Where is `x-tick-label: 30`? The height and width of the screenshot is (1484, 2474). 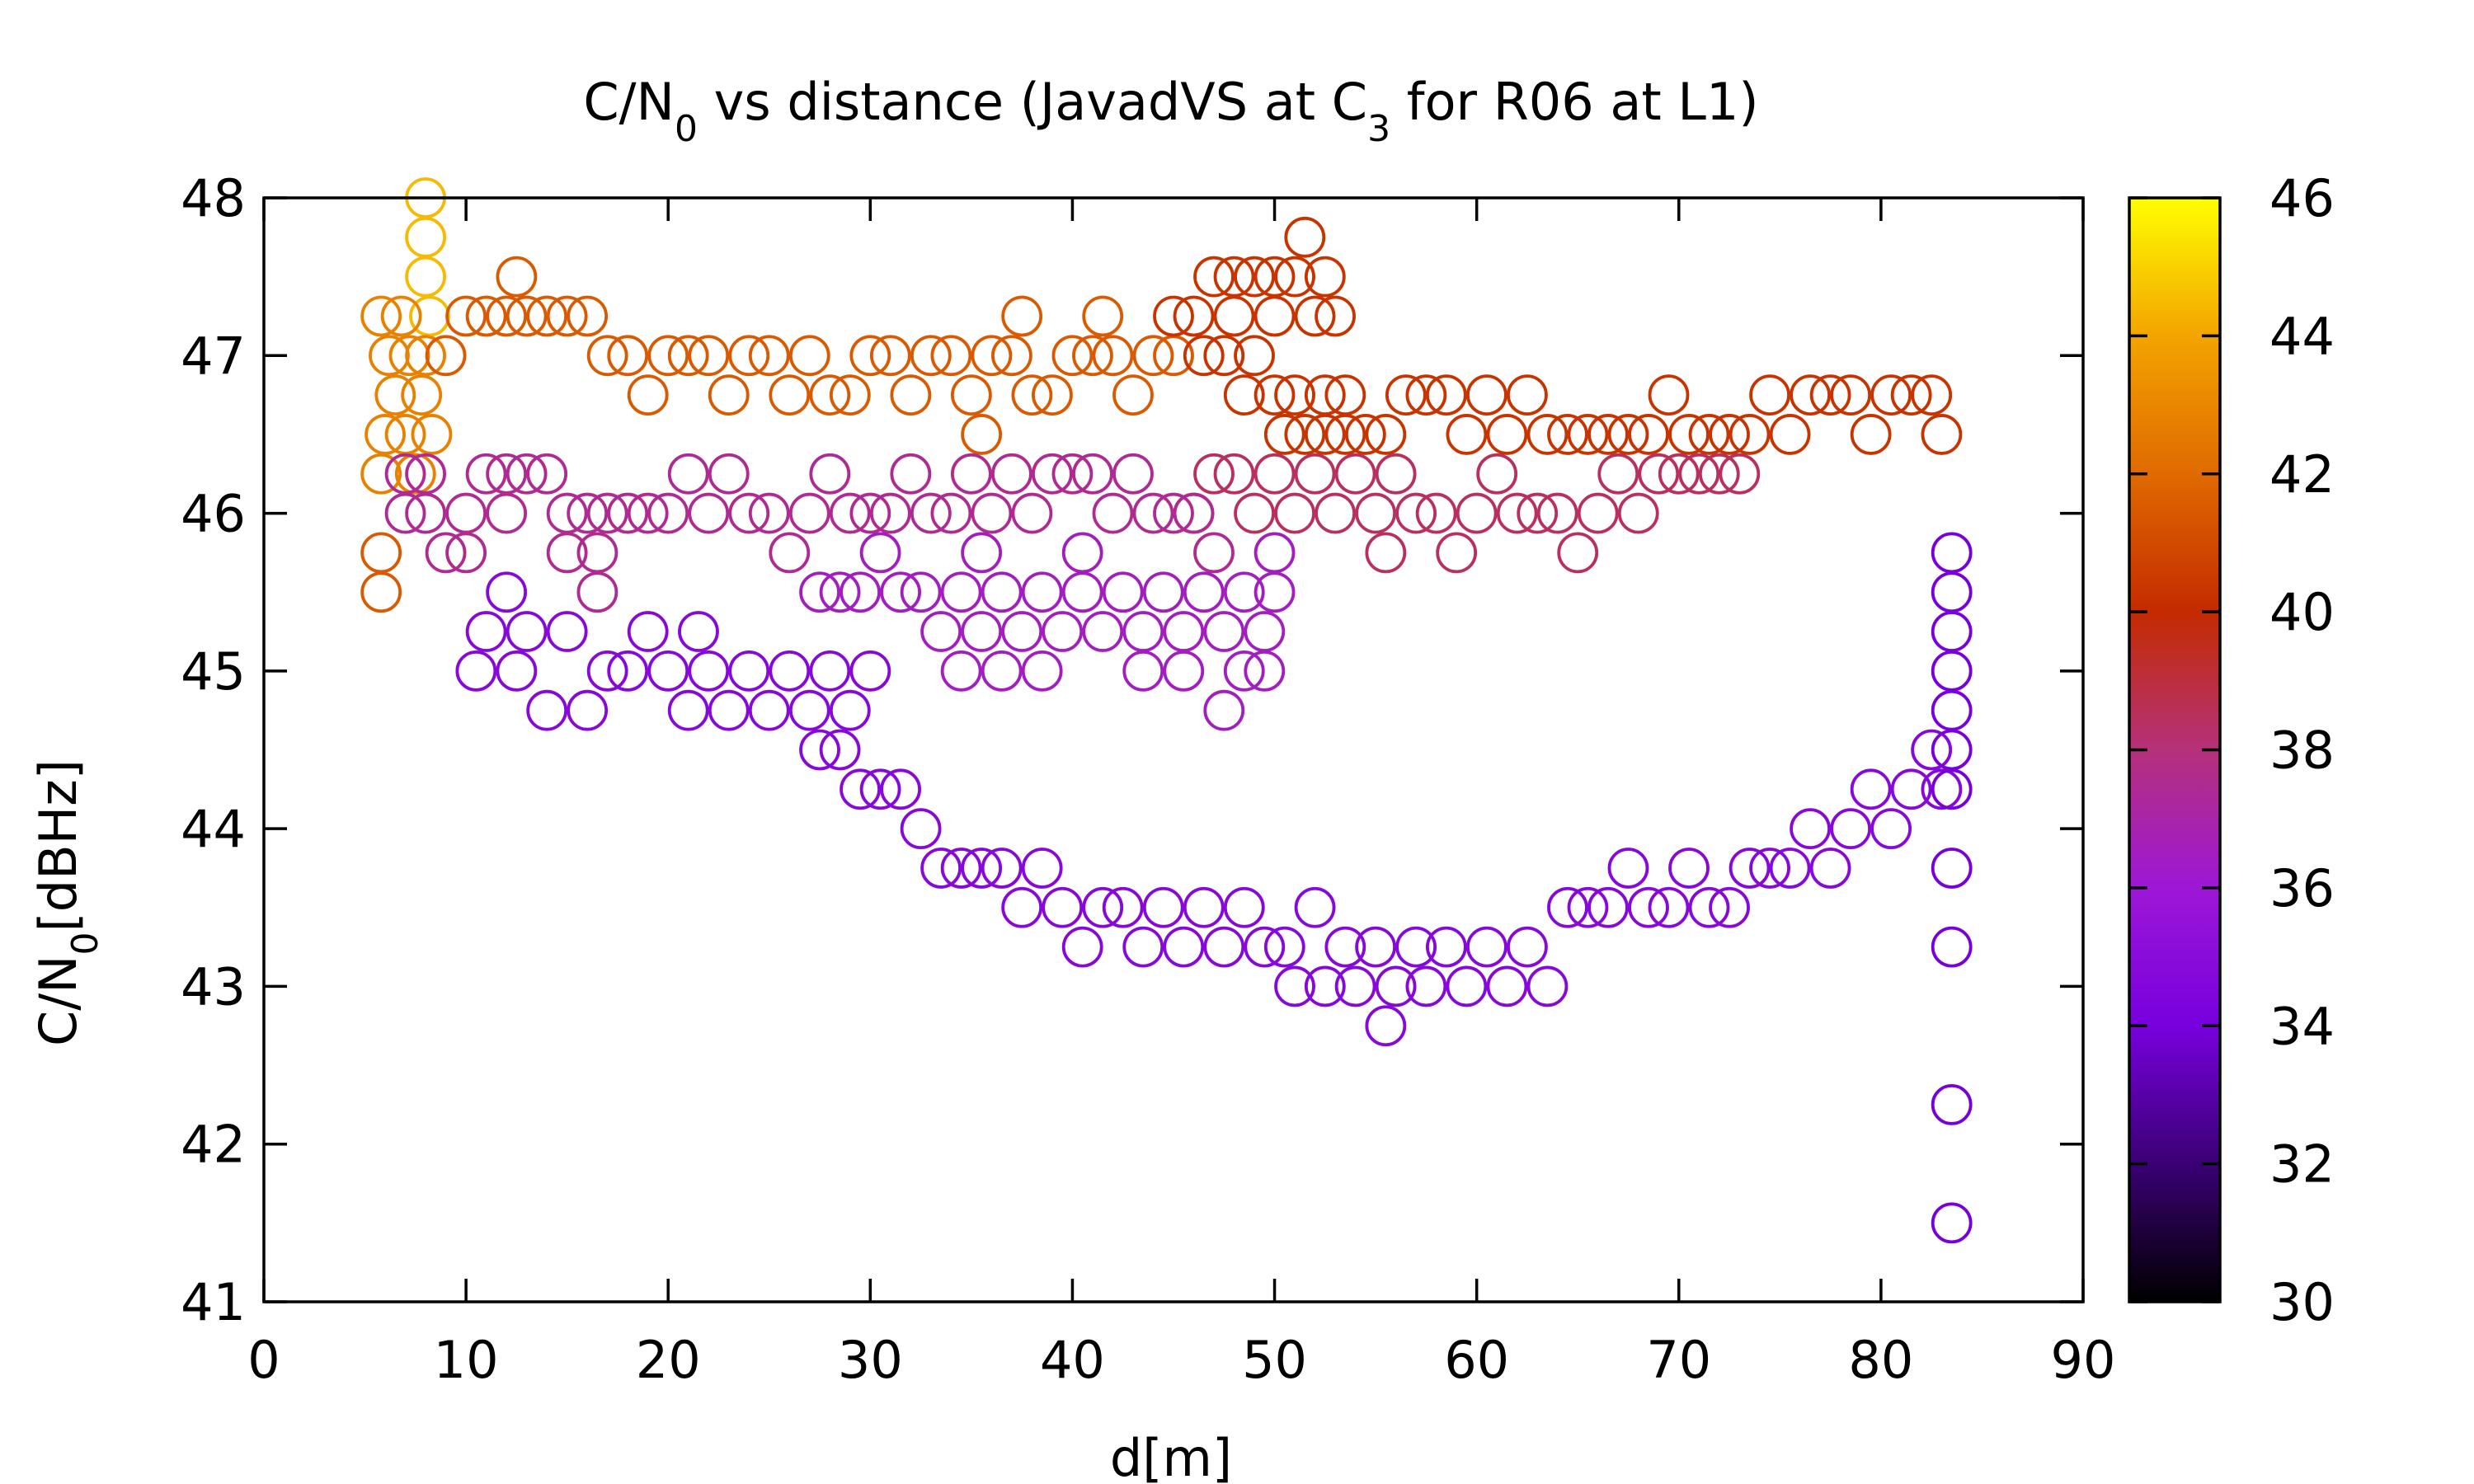
x-tick-label: 30 is located at coordinates (870, 1360).